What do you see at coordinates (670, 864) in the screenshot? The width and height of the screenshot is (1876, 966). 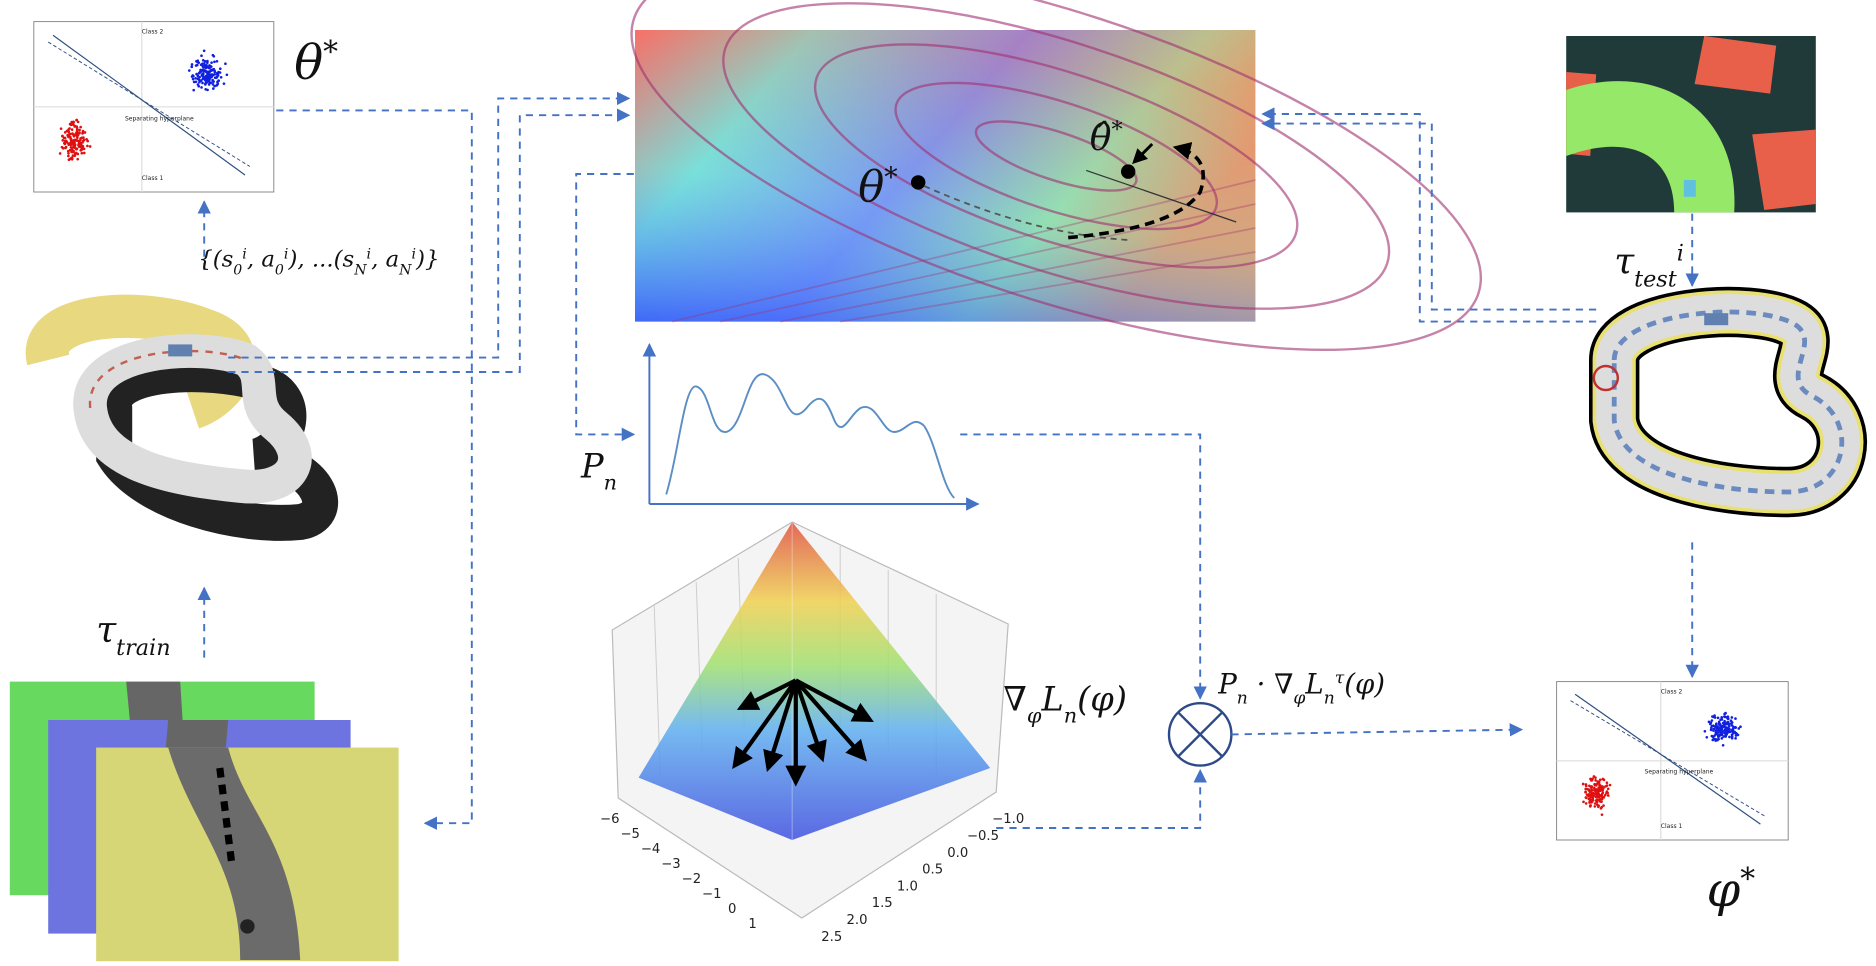 I see `axis-tick-label: −3` at bounding box center [670, 864].